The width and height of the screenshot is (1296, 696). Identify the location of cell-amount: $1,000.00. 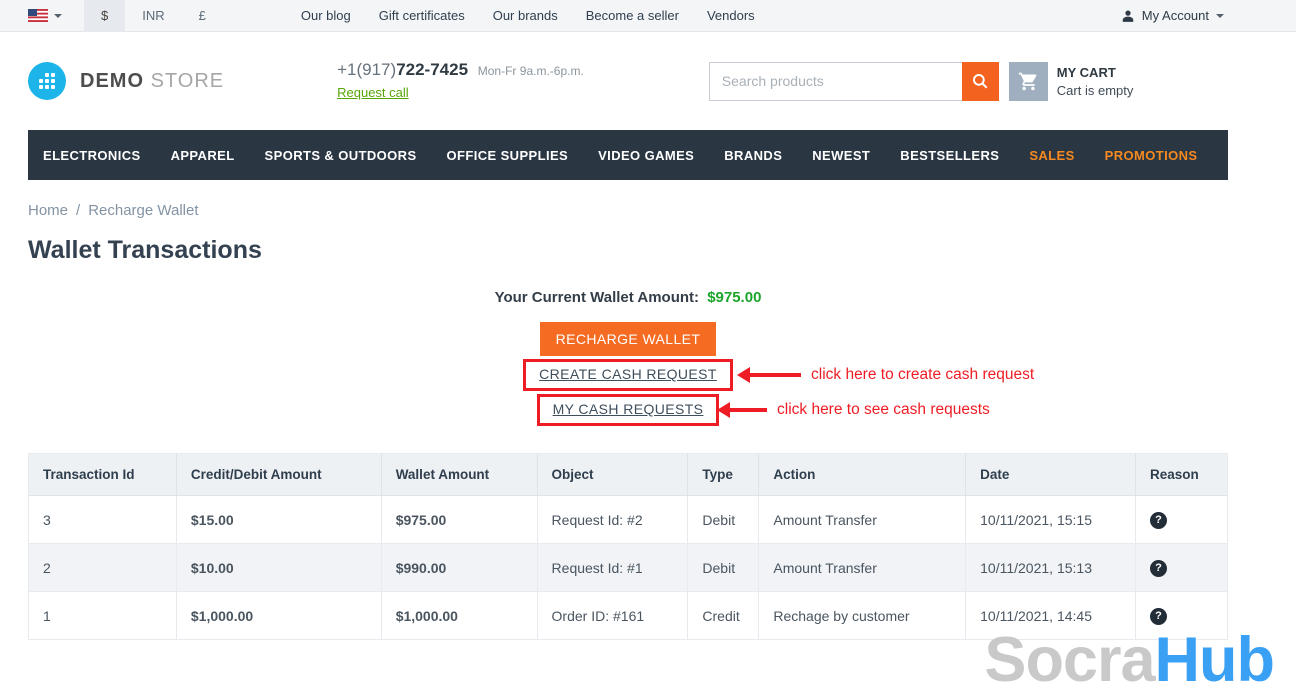
(279, 615).